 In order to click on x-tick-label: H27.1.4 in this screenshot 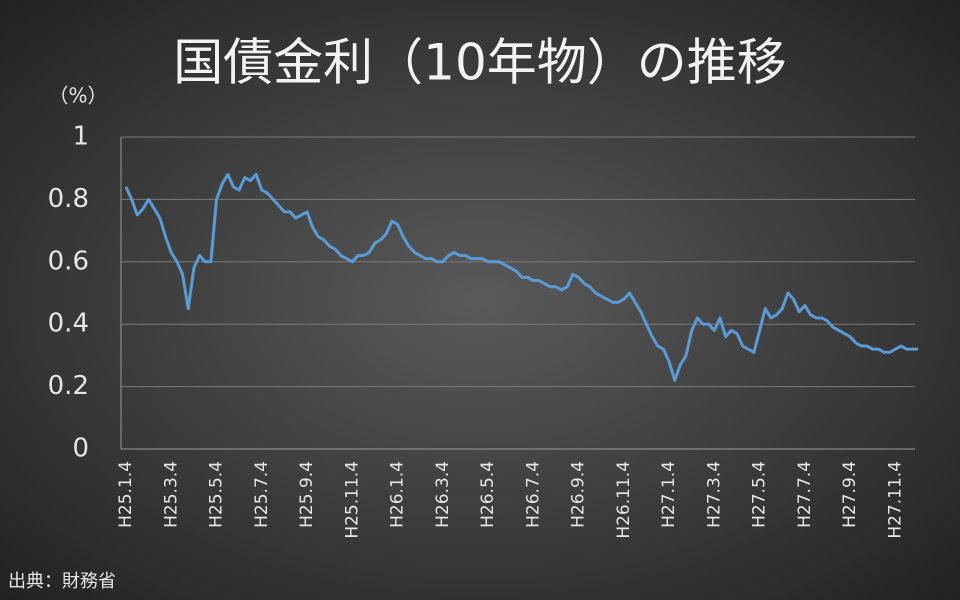, I will do `click(669, 494)`.